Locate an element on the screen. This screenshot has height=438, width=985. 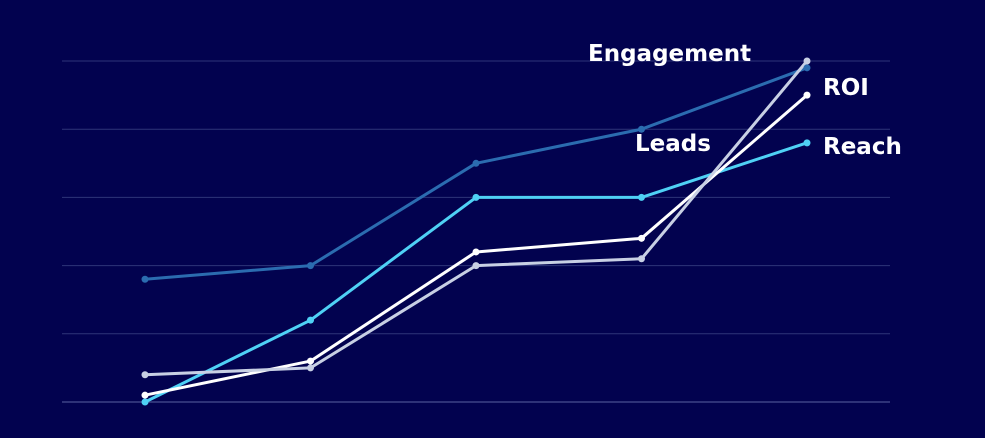
series-label-reach: Reach is located at coordinates (862, 147).